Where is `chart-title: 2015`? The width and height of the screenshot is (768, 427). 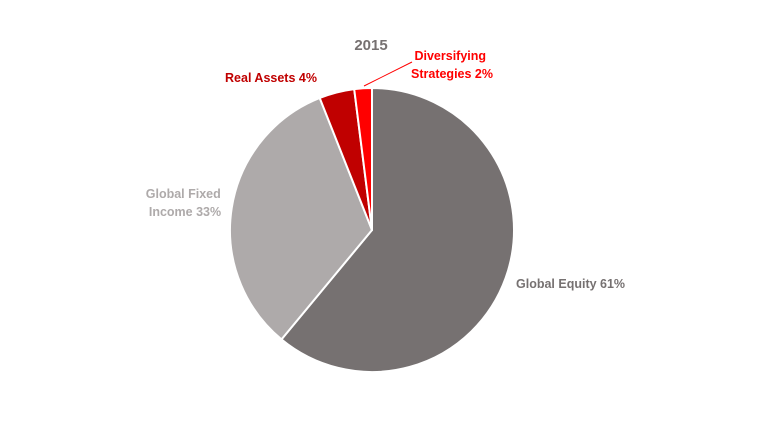 chart-title: 2015 is located at coordinates (370, 45).